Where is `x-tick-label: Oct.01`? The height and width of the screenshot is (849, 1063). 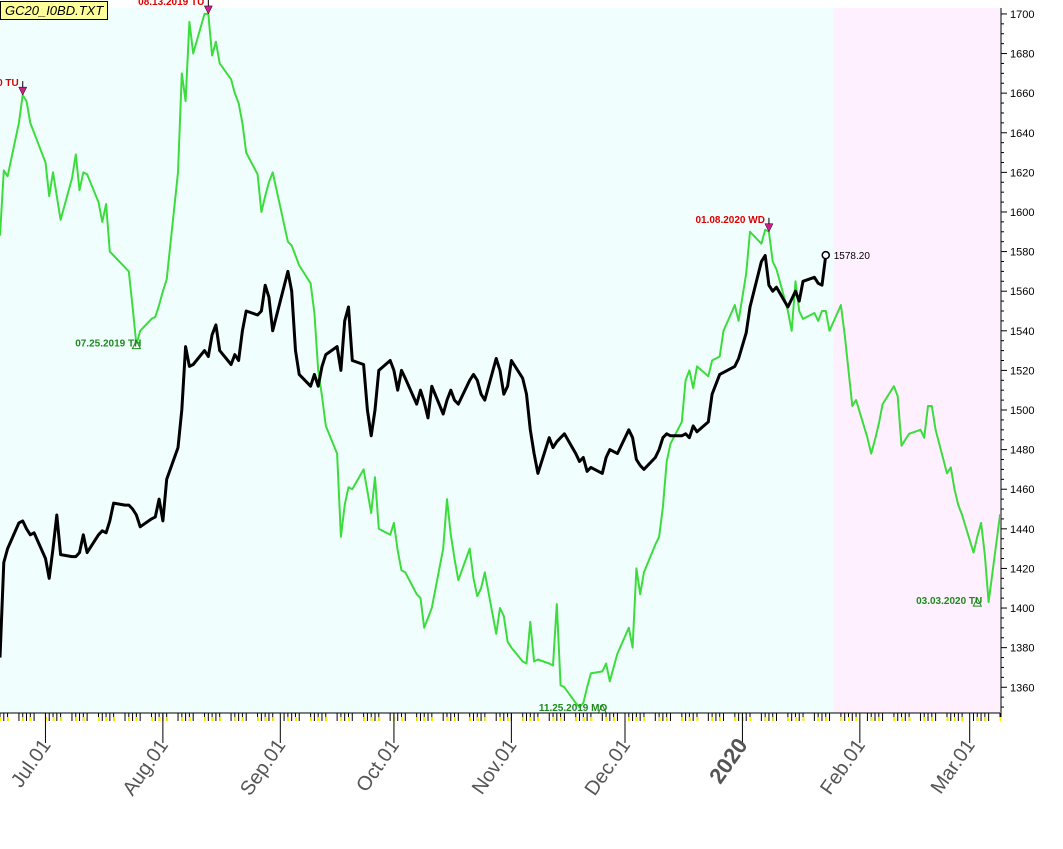
x-tick-label: Oct.01 is located at coordinates (378, 765).